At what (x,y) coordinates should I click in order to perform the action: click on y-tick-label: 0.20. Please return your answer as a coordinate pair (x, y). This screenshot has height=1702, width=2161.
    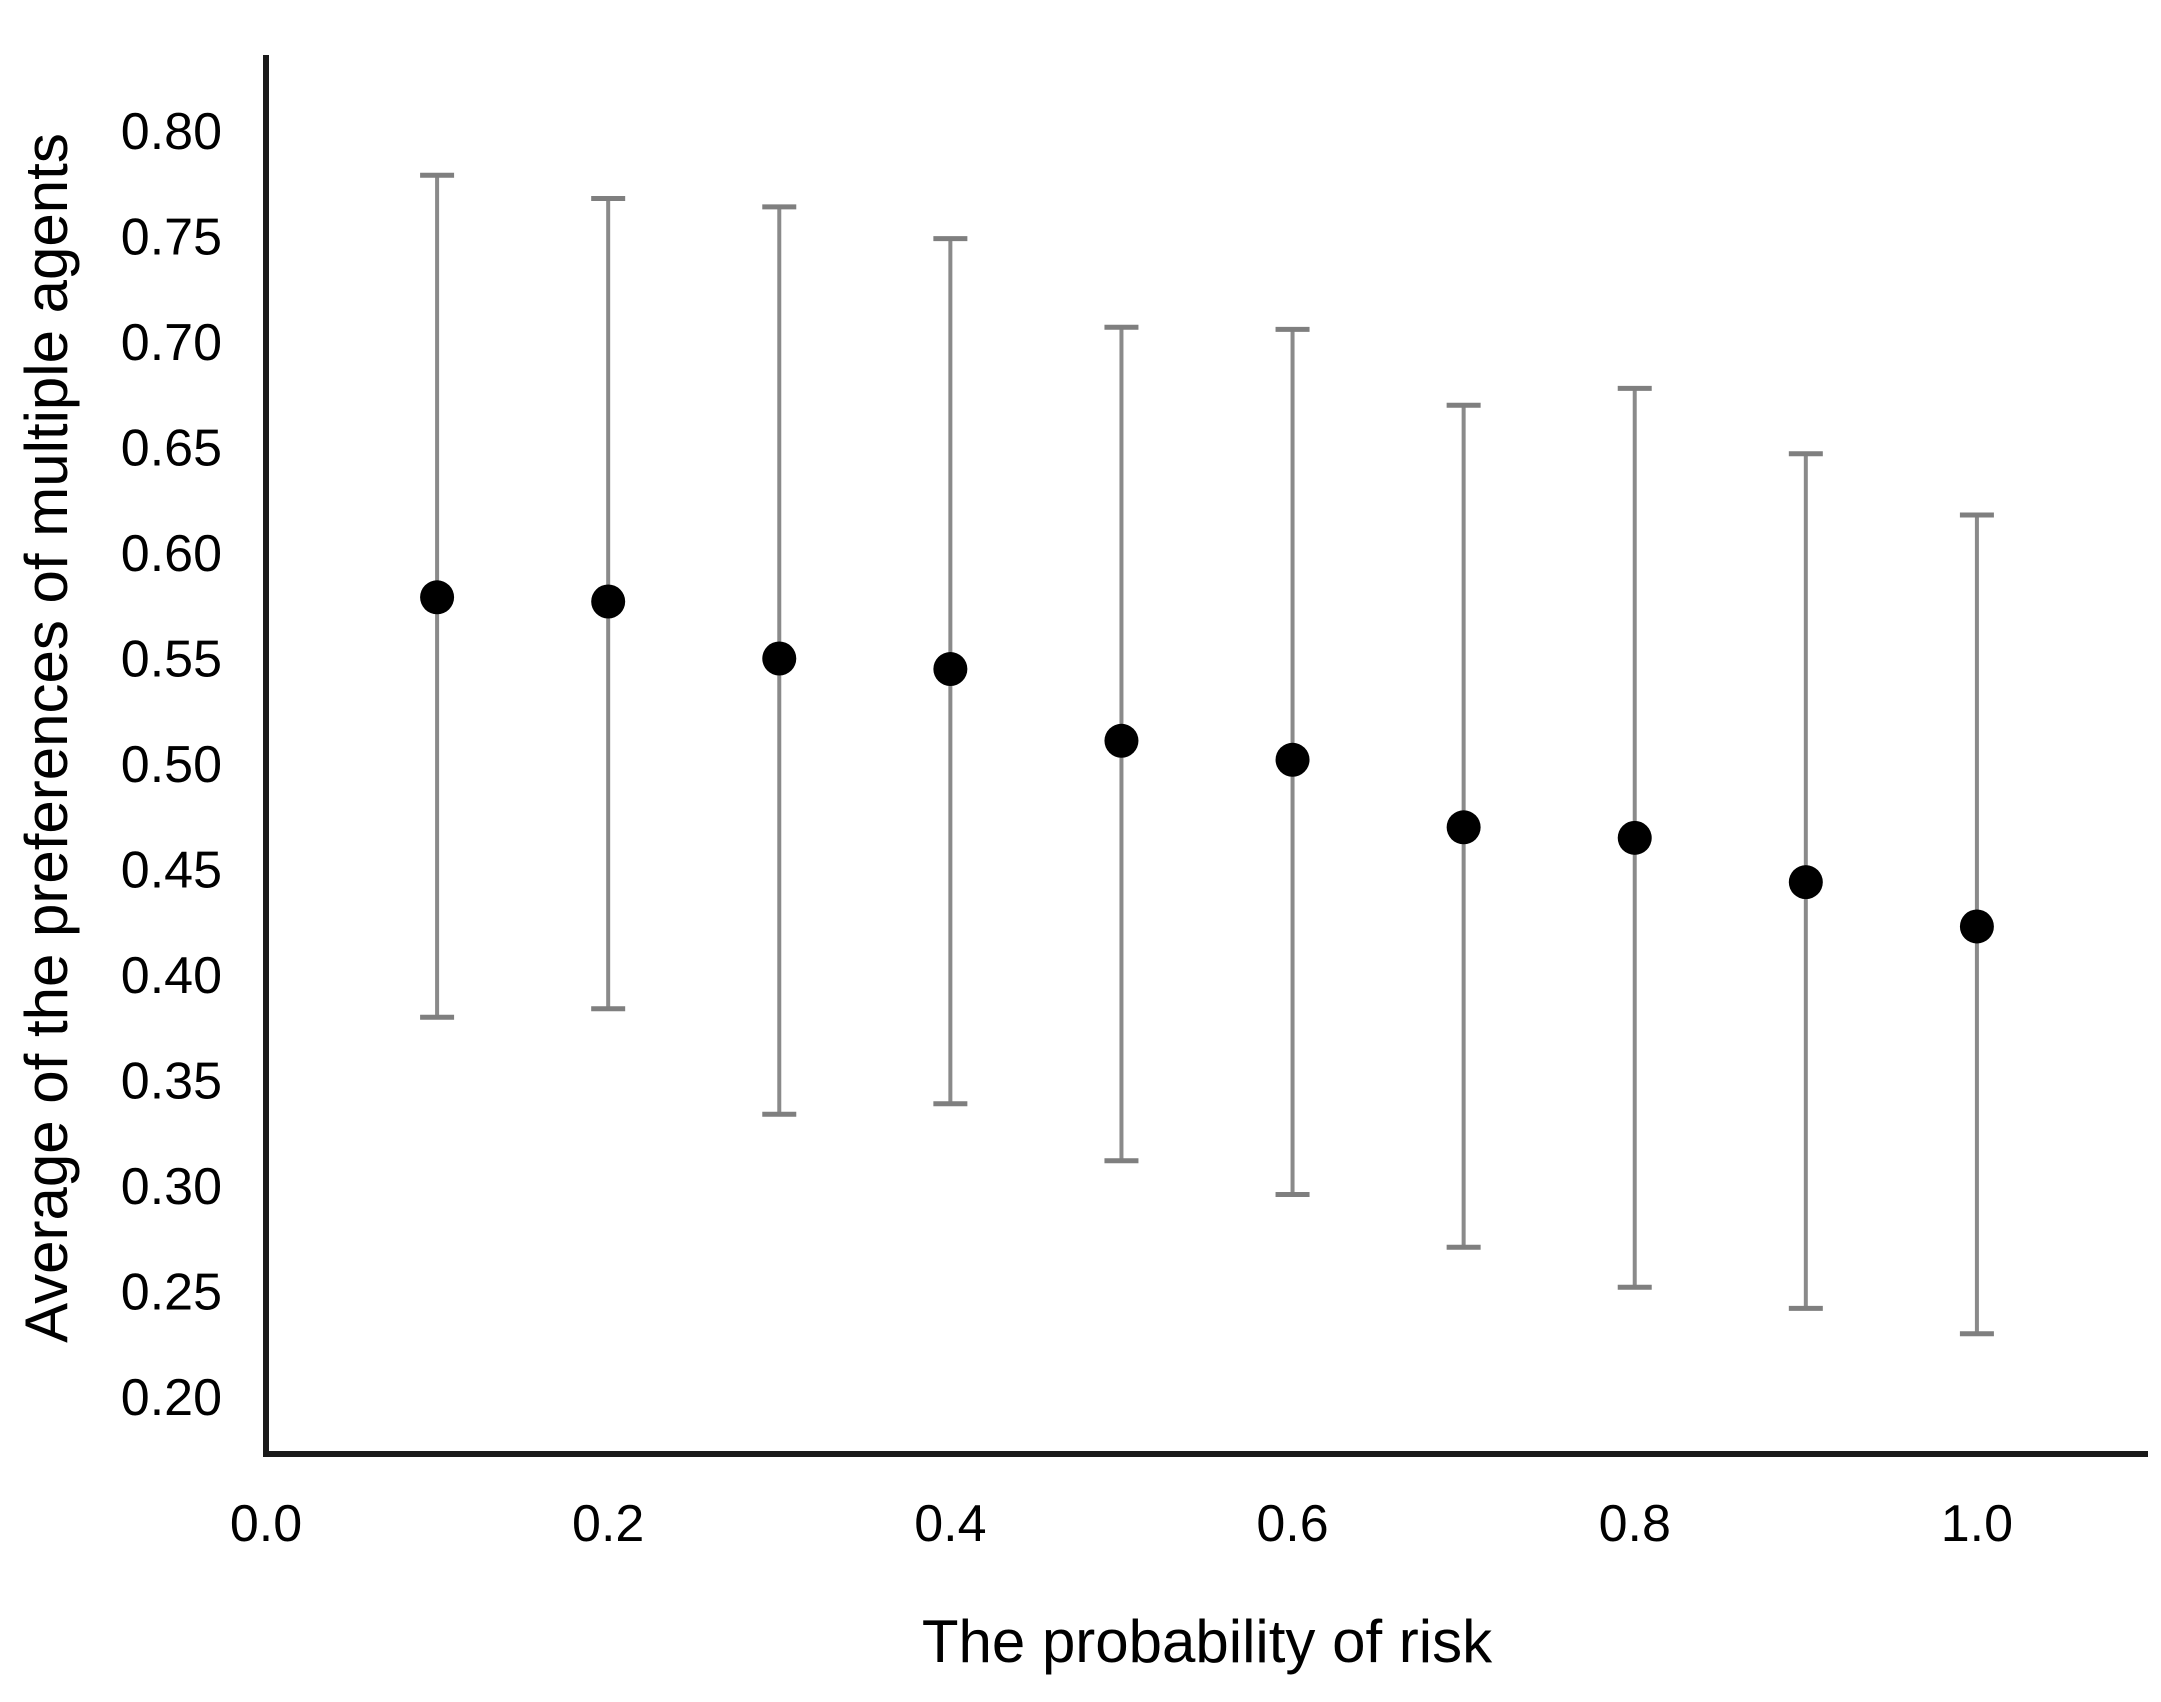
    Looking at the image, I should click on (171, 1398).